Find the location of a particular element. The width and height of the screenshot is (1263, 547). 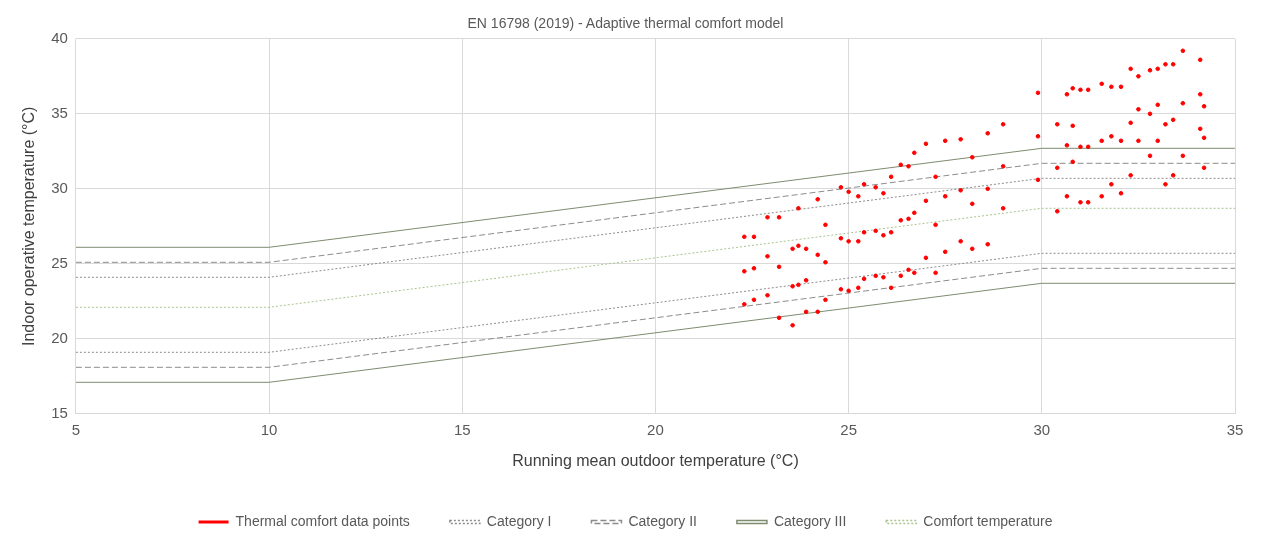

x-axis-title: Running mean outdoor temperature (°C) is located at coordinates (655, 460).